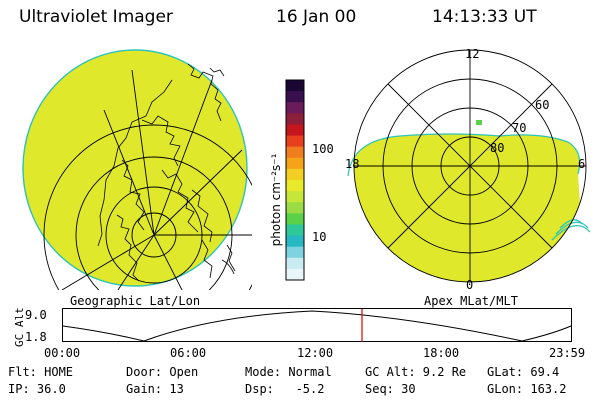 Image resolution: width=600 pixels, height=400 pixels. What do you see at coordinates (96, 17) in the screenshot?
I see `instrument-title: Ultraviolet Imager` at bounding box center [96, 17].